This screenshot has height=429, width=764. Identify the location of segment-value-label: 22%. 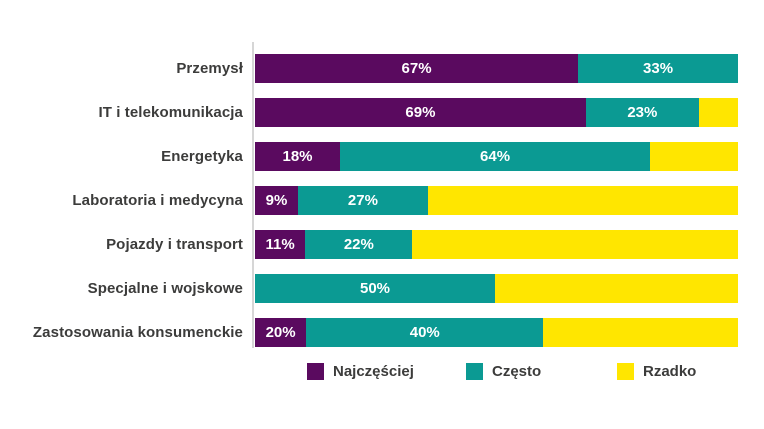
(358, 244).